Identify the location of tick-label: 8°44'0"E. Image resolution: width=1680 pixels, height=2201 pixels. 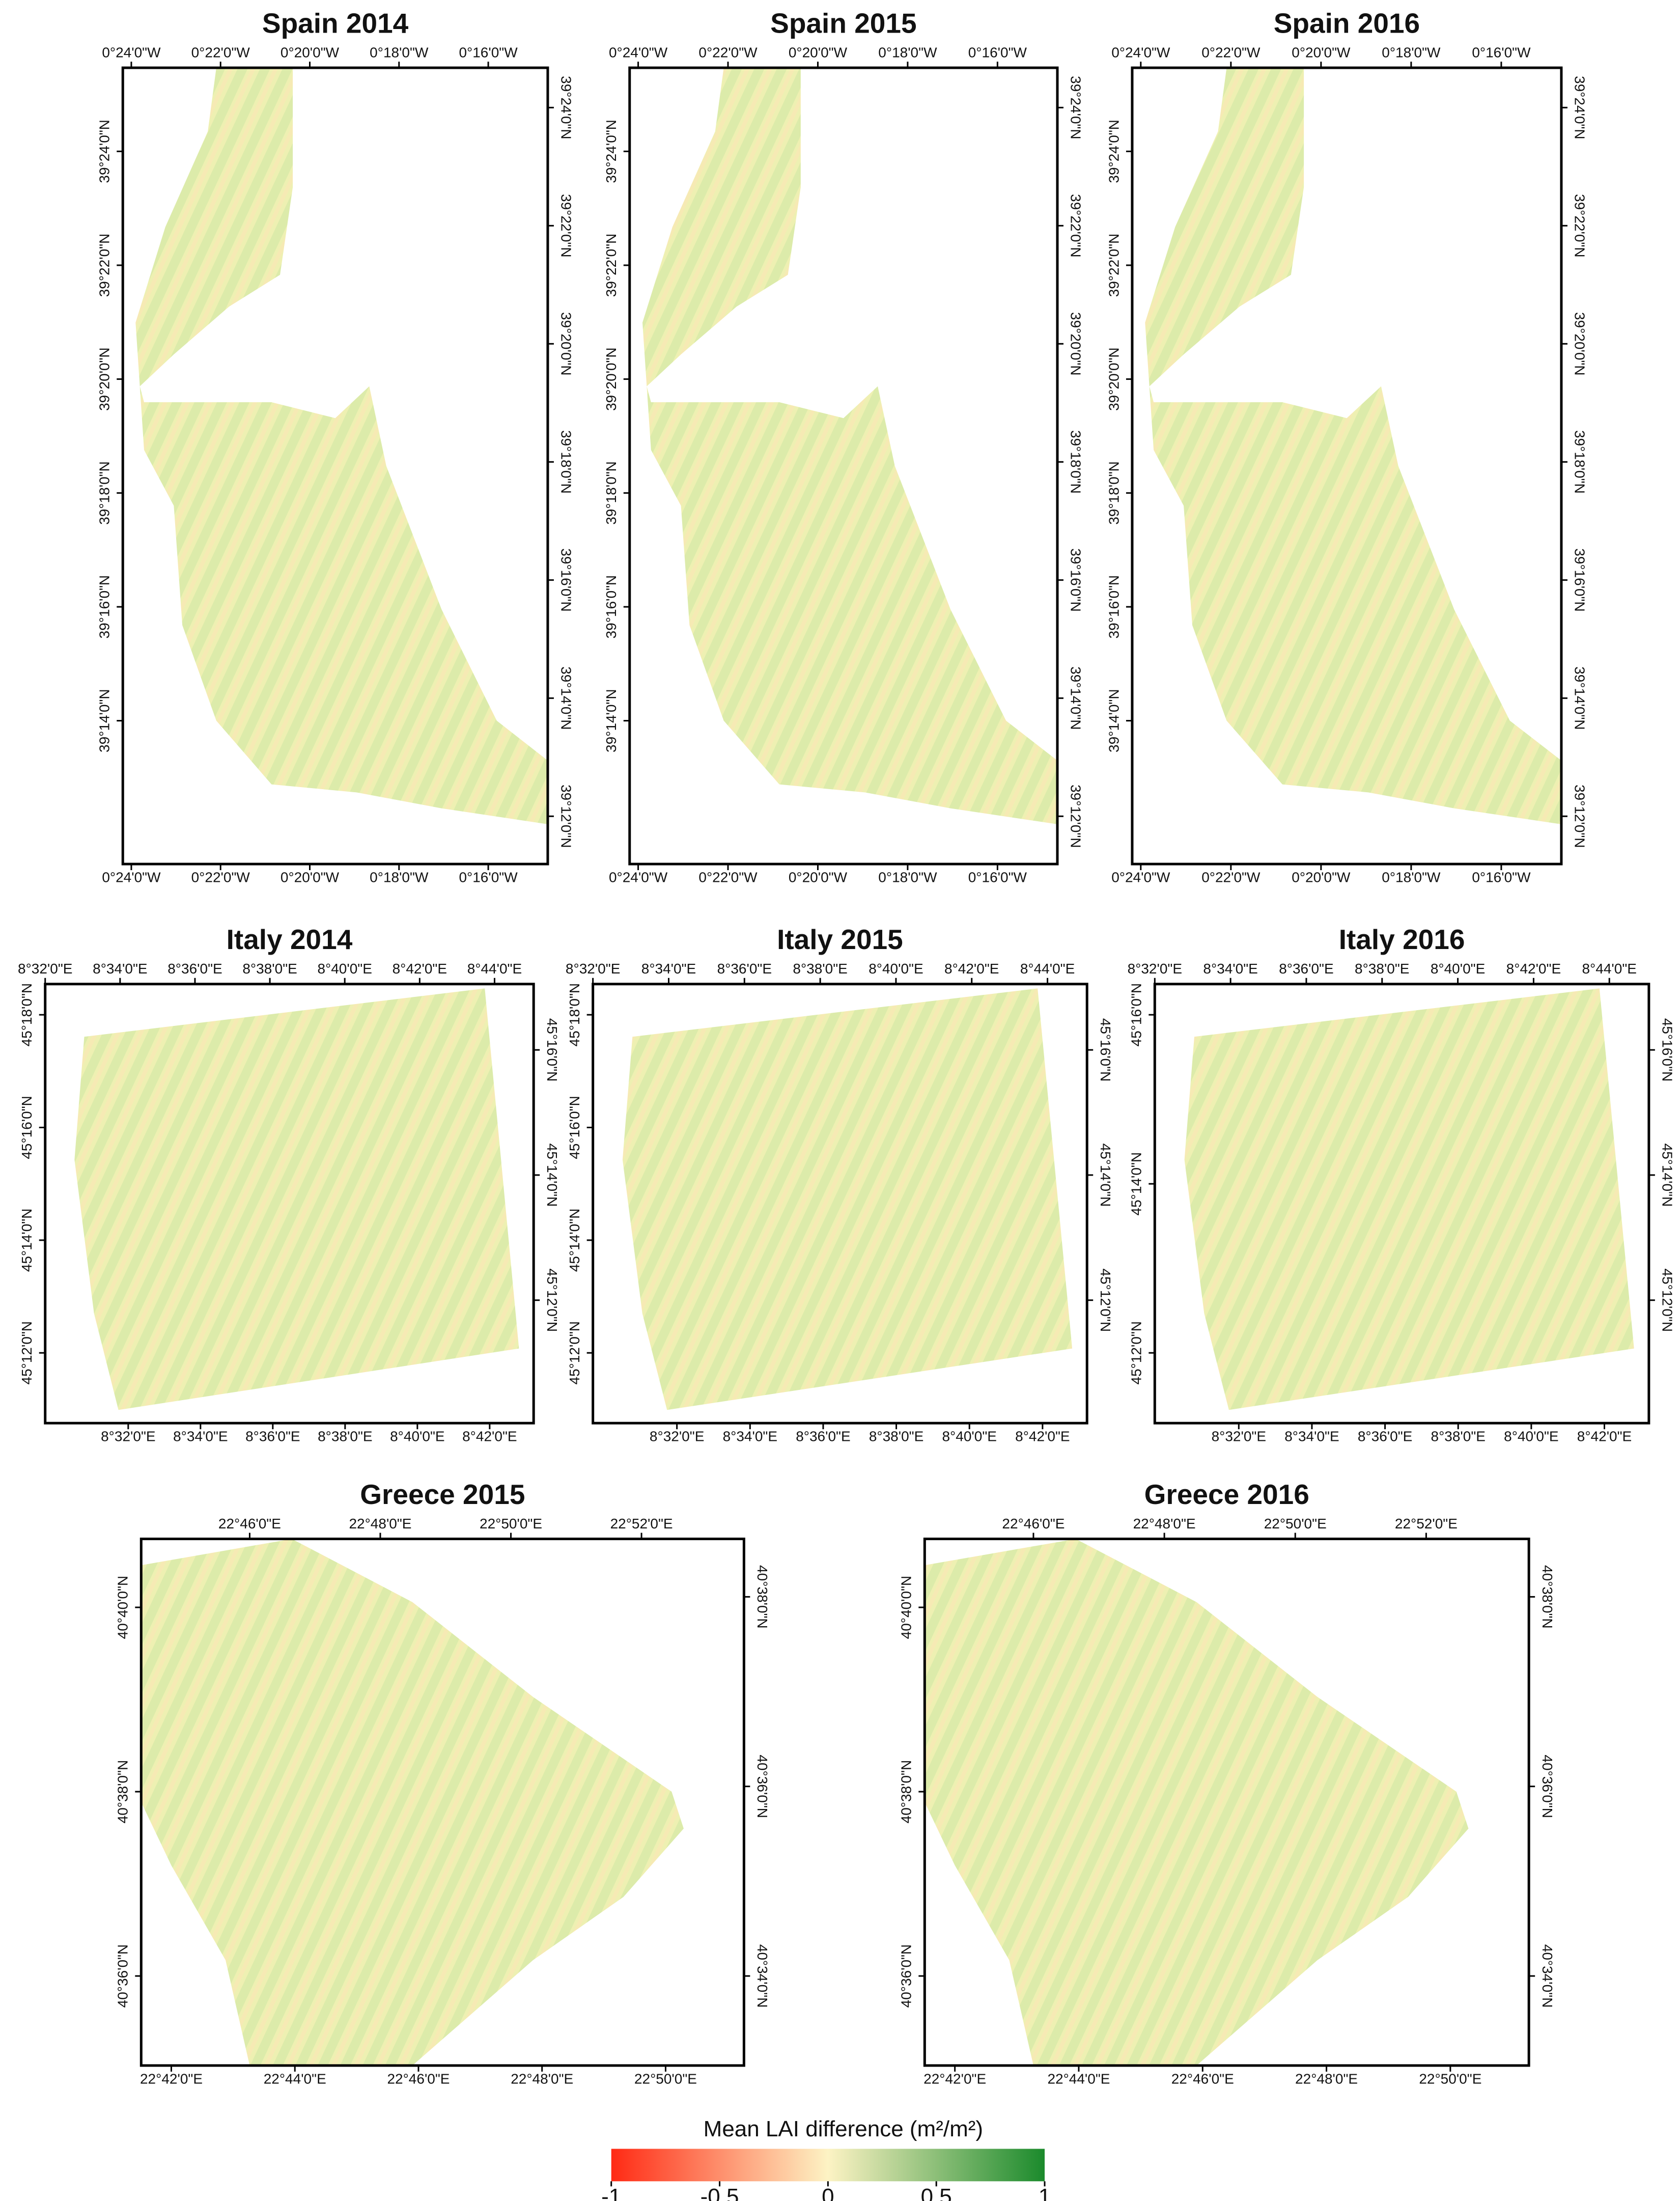
(494, 969).